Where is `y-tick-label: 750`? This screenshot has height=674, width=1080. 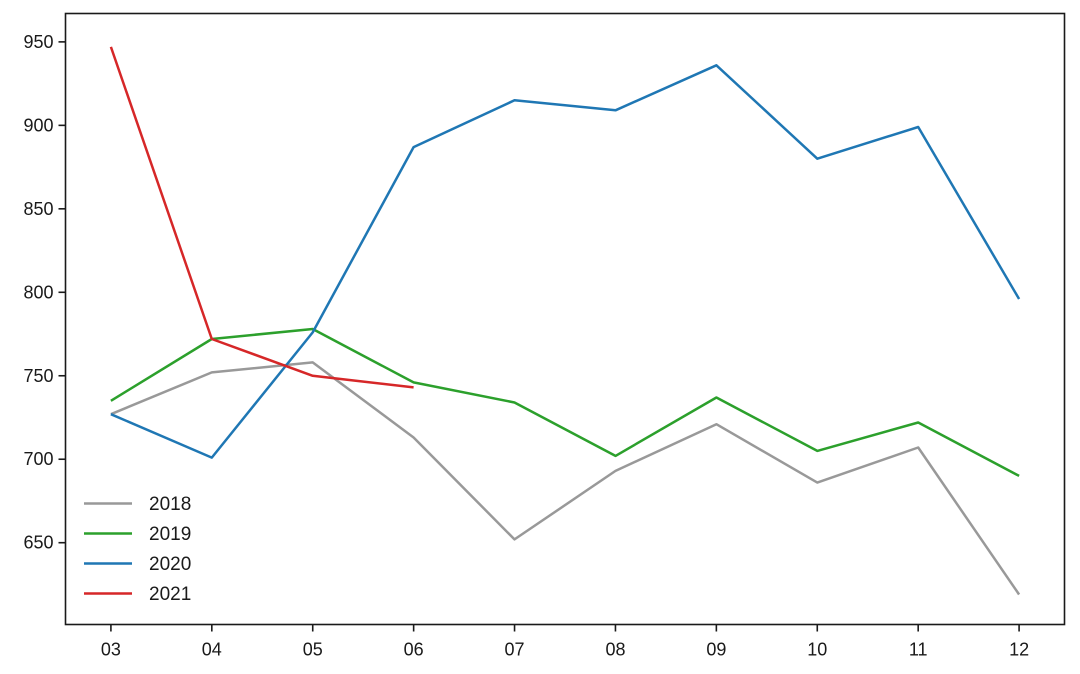 y-tick-label: 750 is located at coordinates (38, 376).